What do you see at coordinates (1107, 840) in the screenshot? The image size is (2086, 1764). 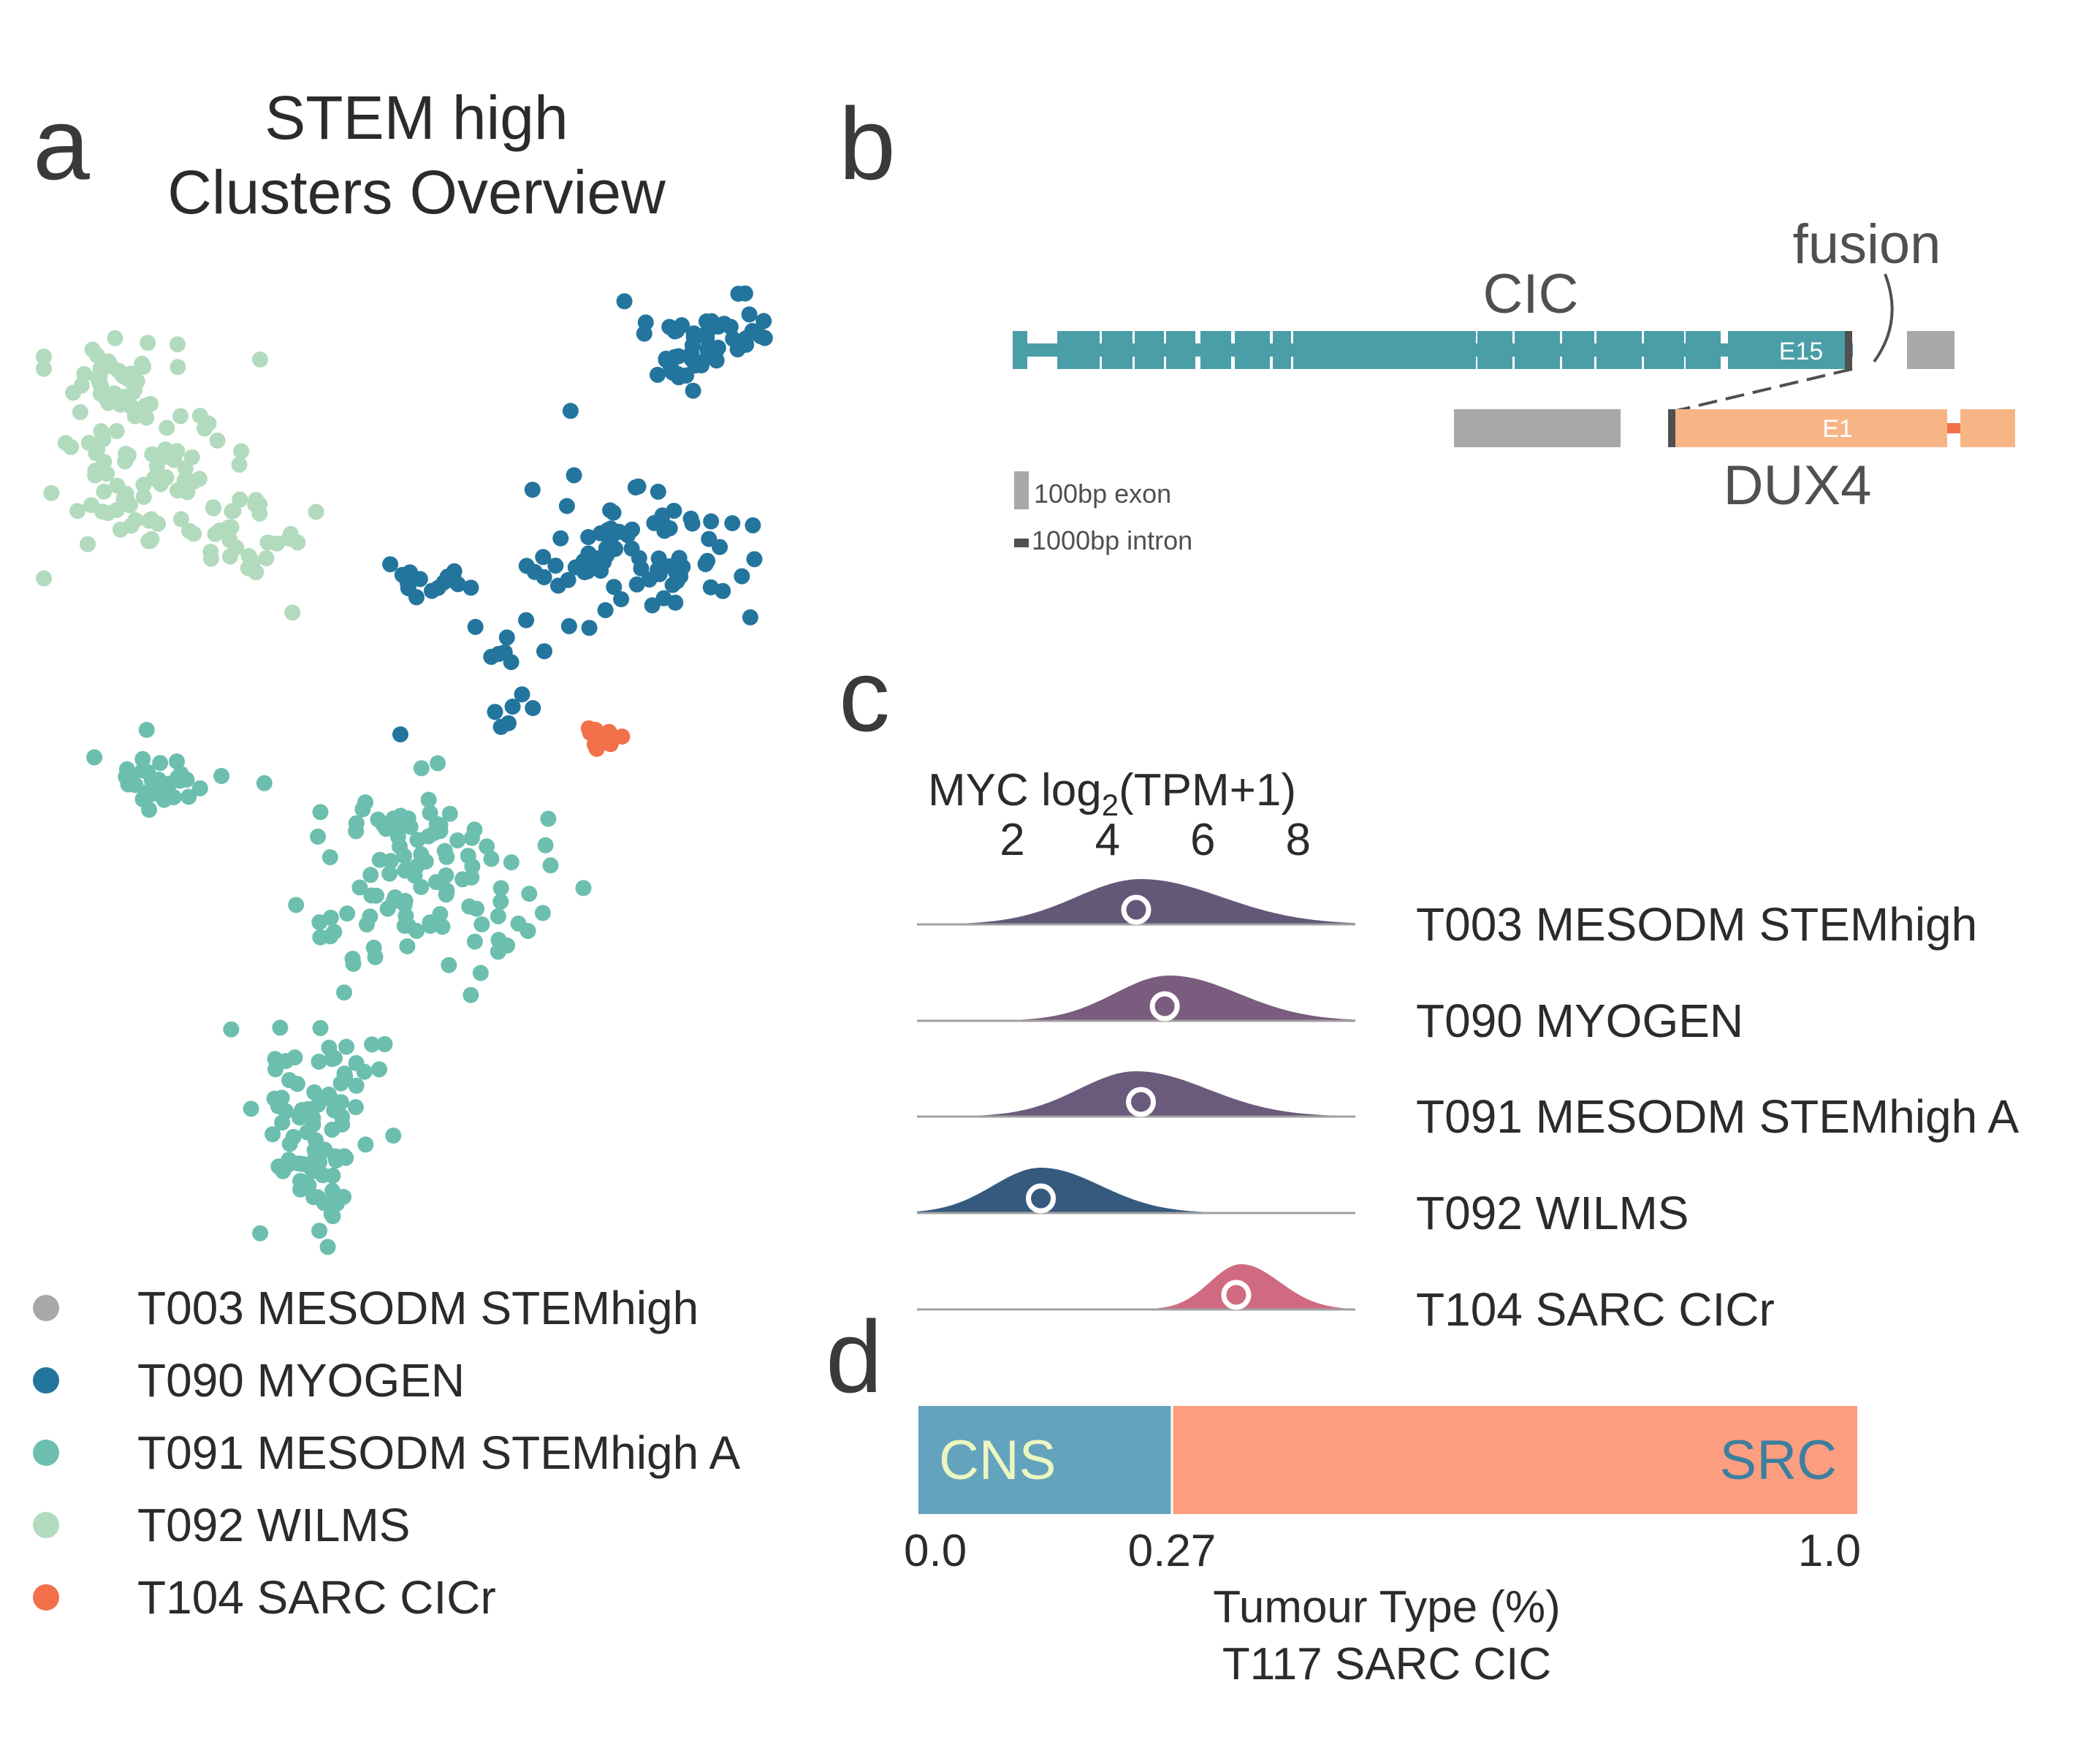 I see `ridge-xtick-label: 4` at bounding box center [1107, 840].